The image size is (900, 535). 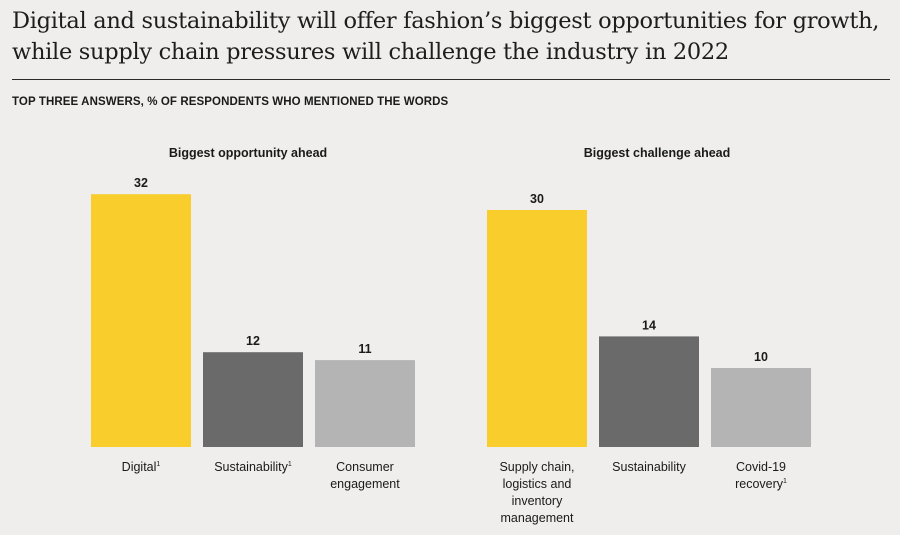 What do you see at coordinates (761, 475) in the screenshot?
I see `category-label: Covid-19 recovery1` at bounding box center [761, 475].